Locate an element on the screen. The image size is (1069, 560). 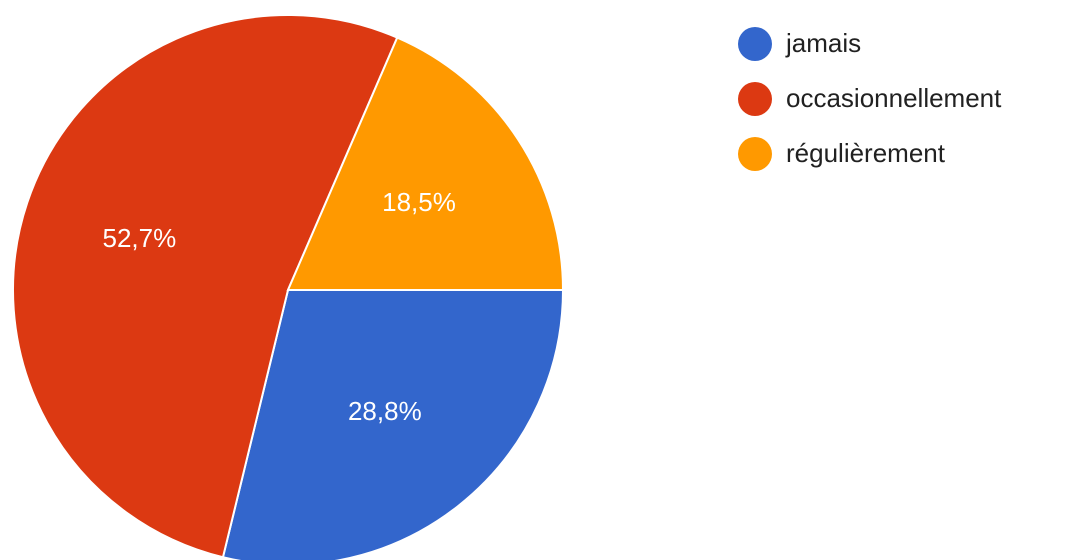
legend-label: jamais is located at coordinates (824, 43).